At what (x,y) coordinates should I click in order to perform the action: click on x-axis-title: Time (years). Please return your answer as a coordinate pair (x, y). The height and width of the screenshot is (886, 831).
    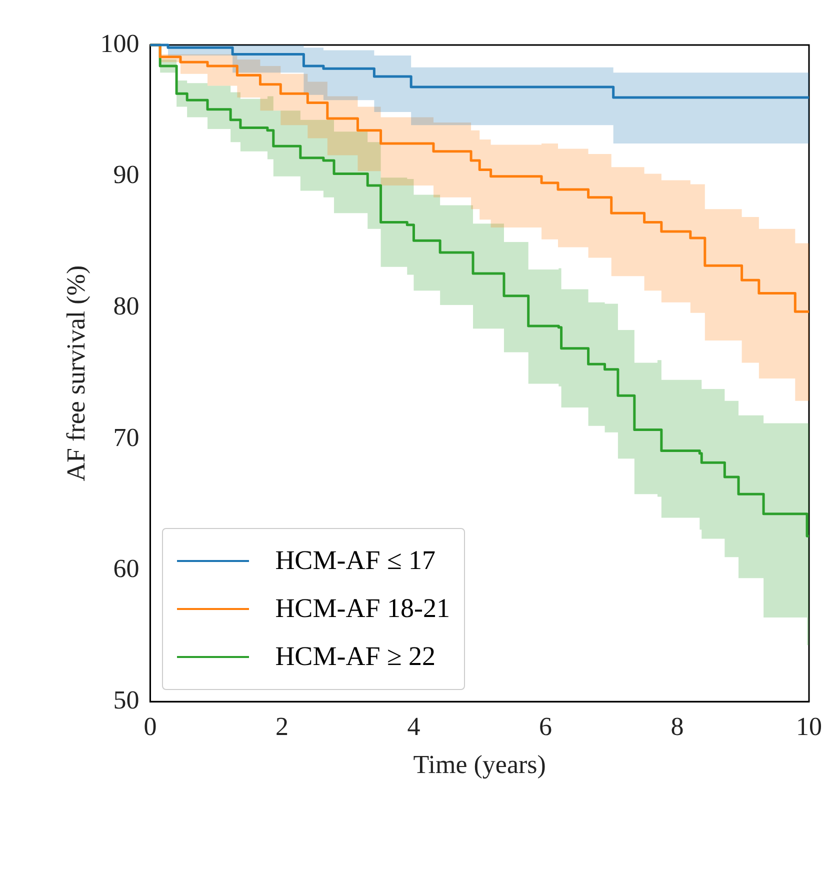
    Looking at the image, I should click on (479, 765).